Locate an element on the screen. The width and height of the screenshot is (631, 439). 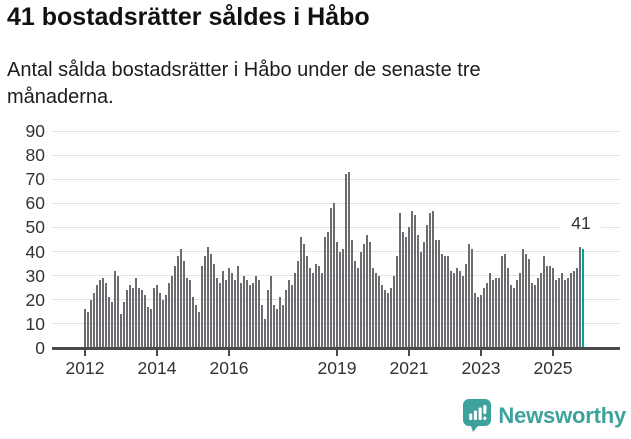
highlight-bar is located at coordinates (583, 298).